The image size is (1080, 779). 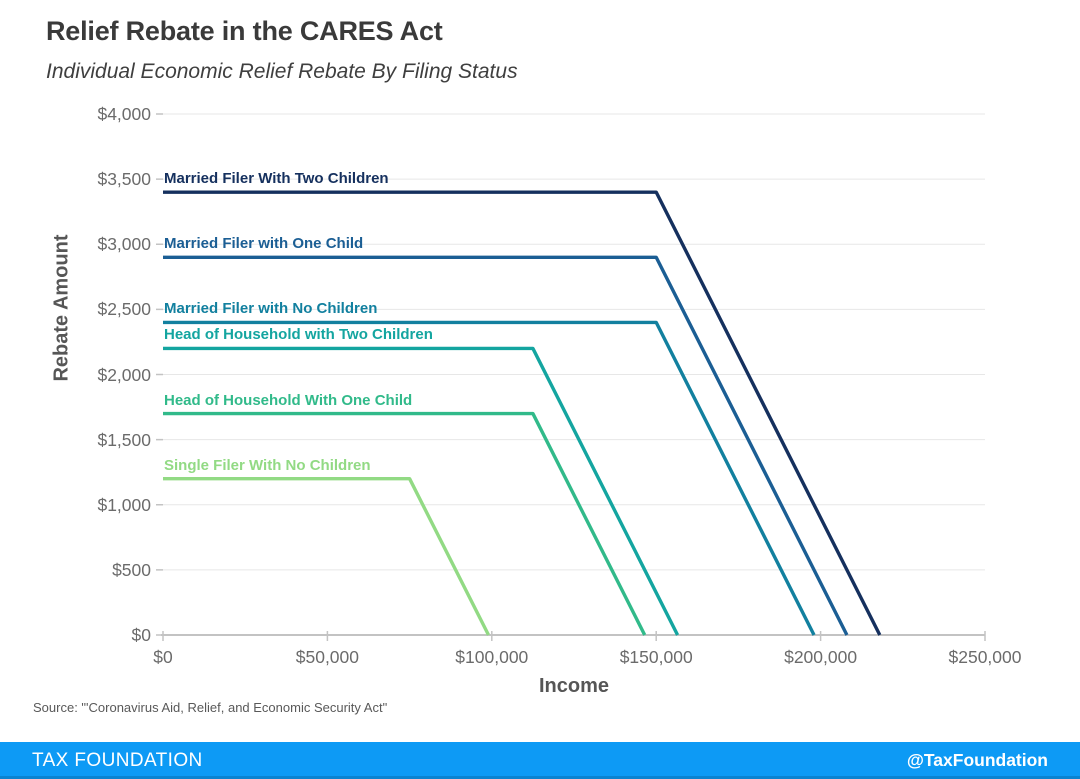 I want to click on series-line-head-of-household-with-one-child, so click(x=405, y=523).